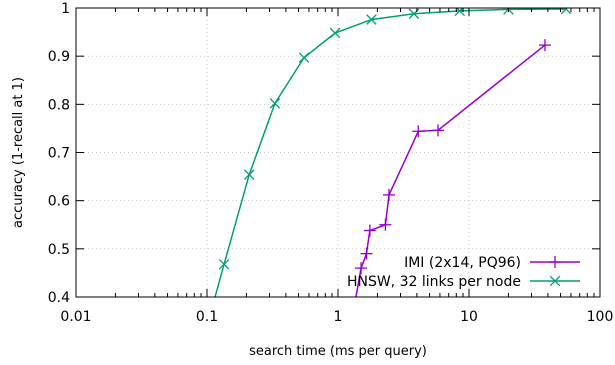 This screenshot has width=615, height=365. What do you see at coordinates (207, 317) in the screenshot?
I see `x-tick-label: 0.1` at bounding box center [207, 317].